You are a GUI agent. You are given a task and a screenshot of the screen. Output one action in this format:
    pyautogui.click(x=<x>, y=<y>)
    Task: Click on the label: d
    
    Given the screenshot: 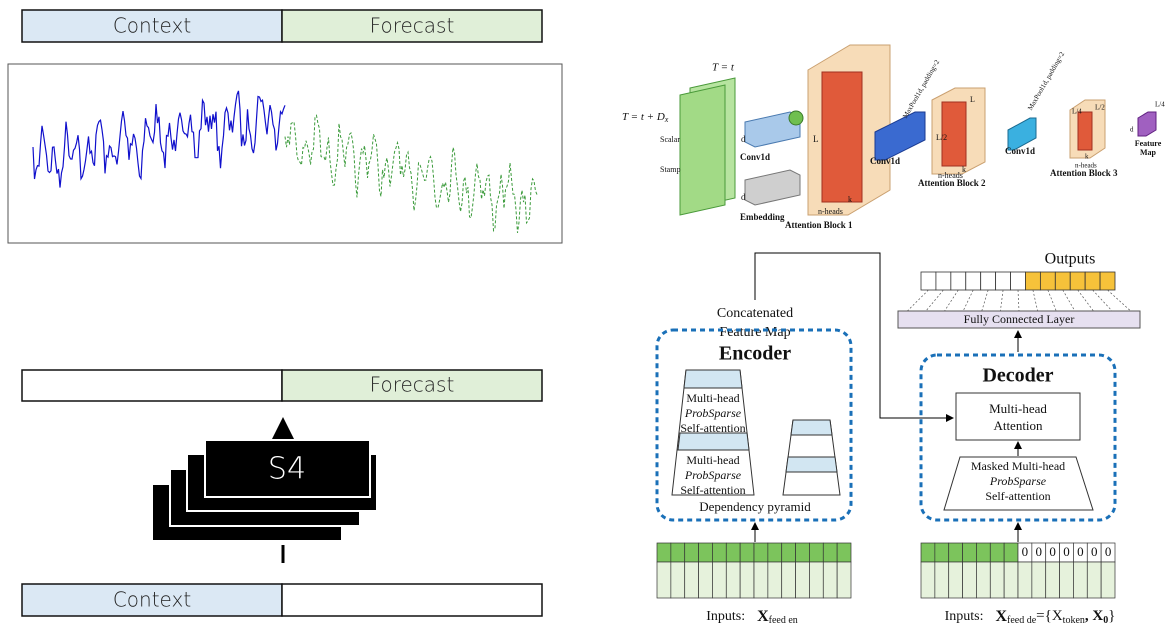 What is the action you would take?
    pyautogui.click(x=1132, y=130)
    